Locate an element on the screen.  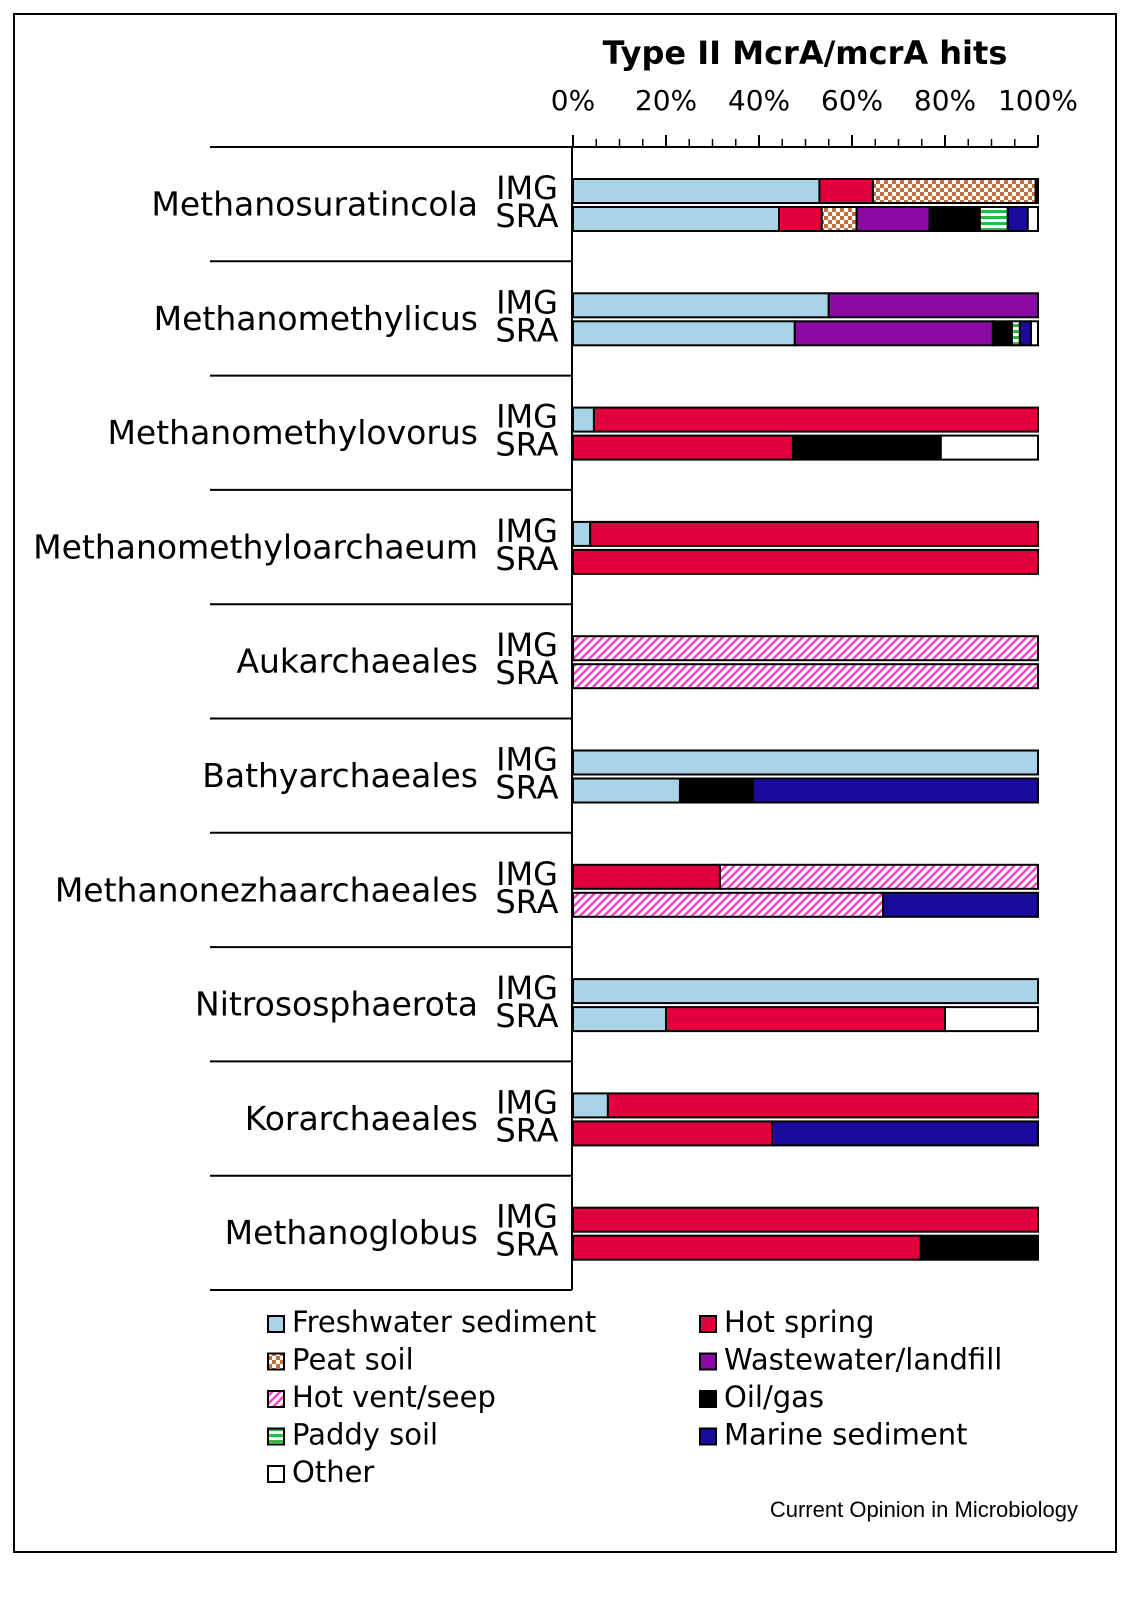
legend-label: Hot spring is located at coordinates (799, 1322).